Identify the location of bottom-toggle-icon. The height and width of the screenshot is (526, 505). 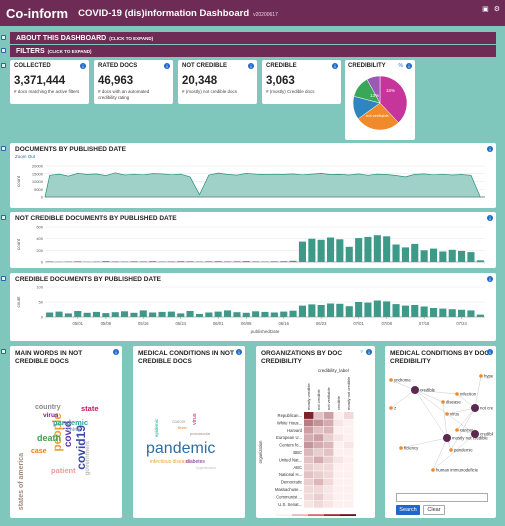
(3, 351).